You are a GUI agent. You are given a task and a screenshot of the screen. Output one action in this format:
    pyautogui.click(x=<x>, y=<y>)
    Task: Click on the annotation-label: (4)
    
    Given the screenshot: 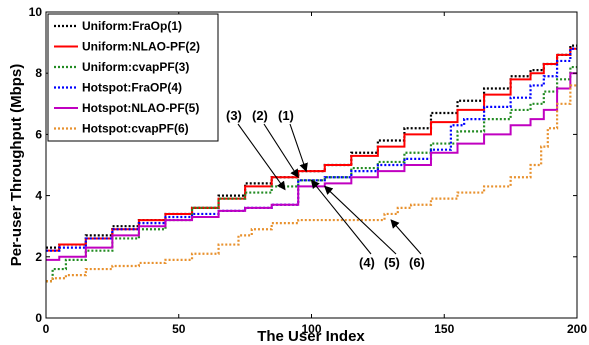 What is the action you would take?
    pyautogui.click(x=367, y=262)
    